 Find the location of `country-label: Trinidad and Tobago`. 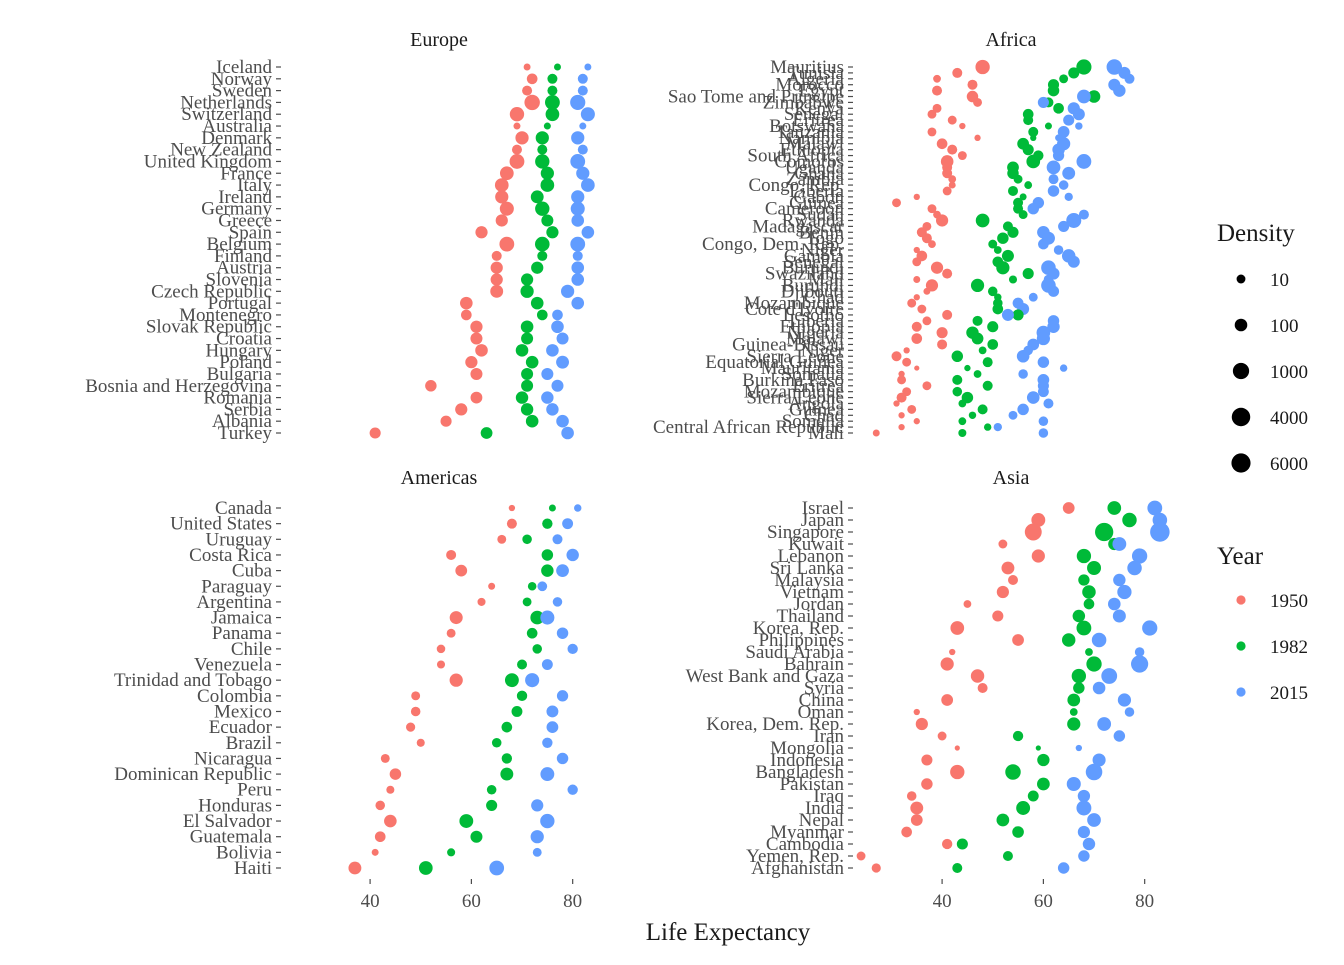

country-label: Trinidad and Tobago is located at coordinates (193, 680).